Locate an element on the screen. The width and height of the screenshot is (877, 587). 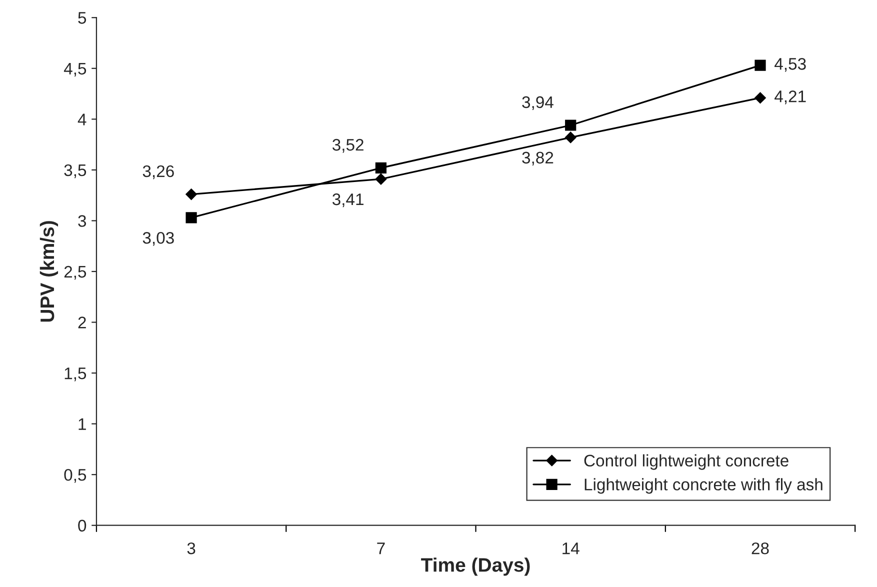
data-label: 3,26 is located at coordinates (158, 172).